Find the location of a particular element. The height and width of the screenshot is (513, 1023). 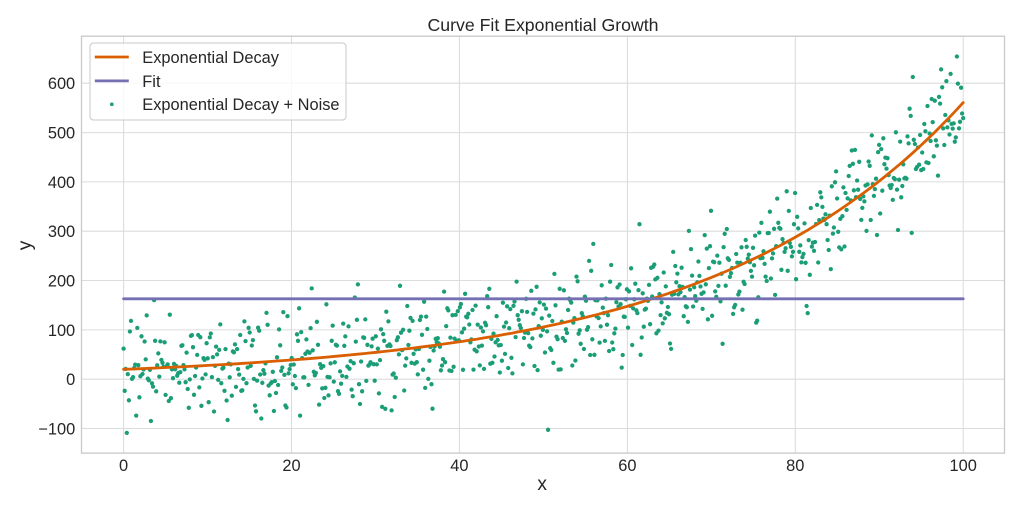

svg-text: 80 is located at coordinates (795, 466).